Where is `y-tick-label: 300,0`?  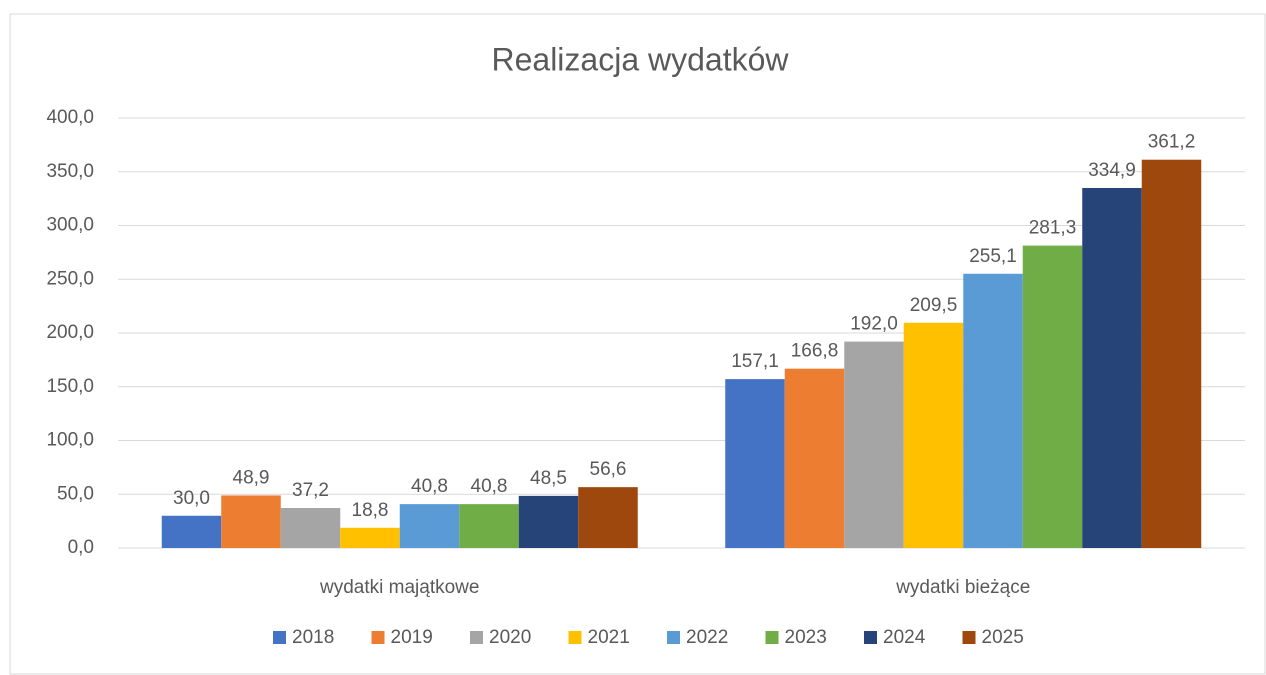 y-tick-label: 300,0 is located at coordinates (70, 225).